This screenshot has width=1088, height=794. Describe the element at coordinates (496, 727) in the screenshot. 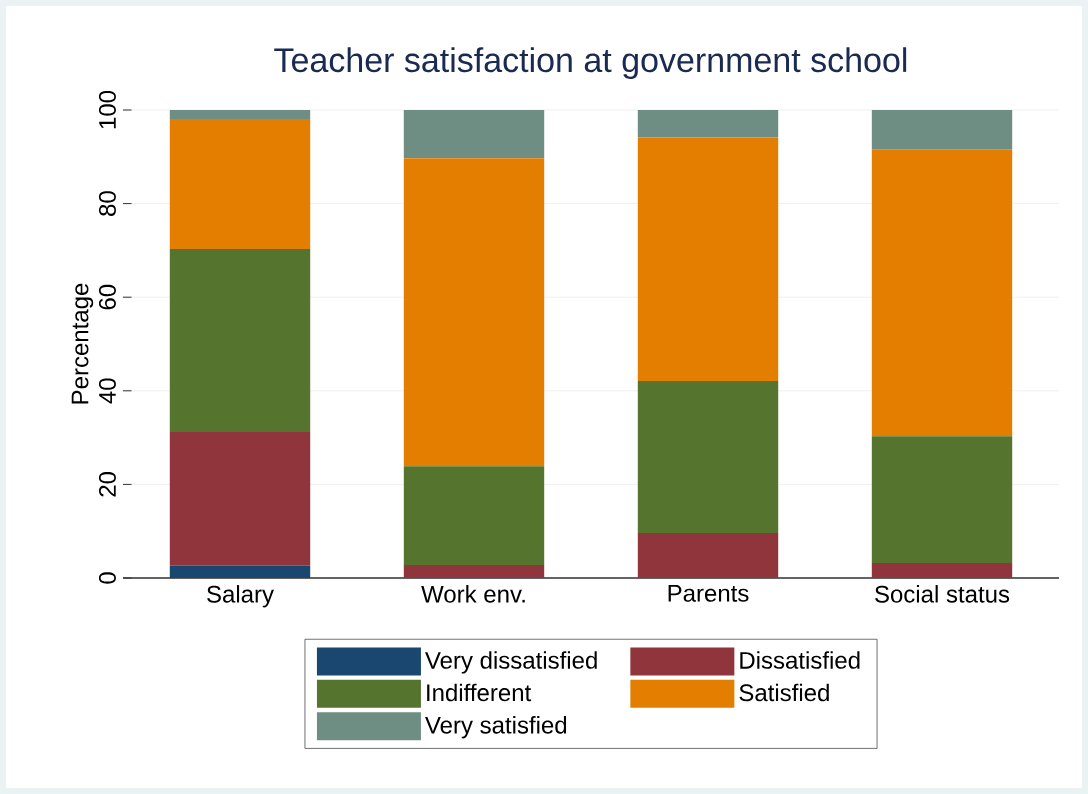

I see `legend-label: Very satisfied` at that location.